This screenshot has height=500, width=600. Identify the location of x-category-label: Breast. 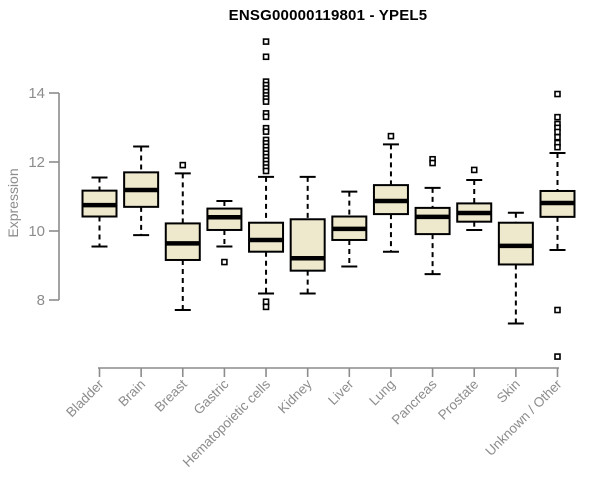
(171, 395).